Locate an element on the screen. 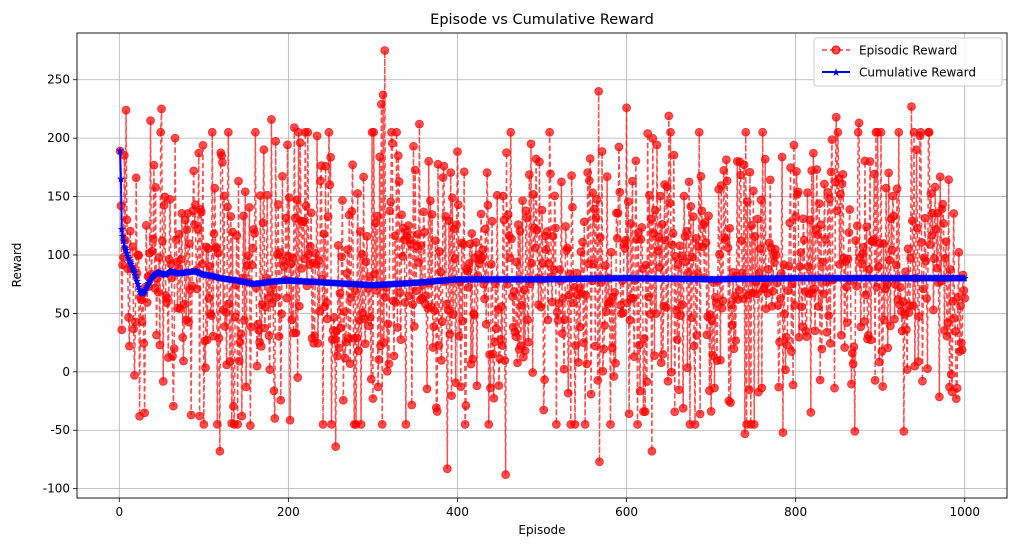 The image size is (1017, 547). y-tick-label: -50 is located at coordinates (60, 430).